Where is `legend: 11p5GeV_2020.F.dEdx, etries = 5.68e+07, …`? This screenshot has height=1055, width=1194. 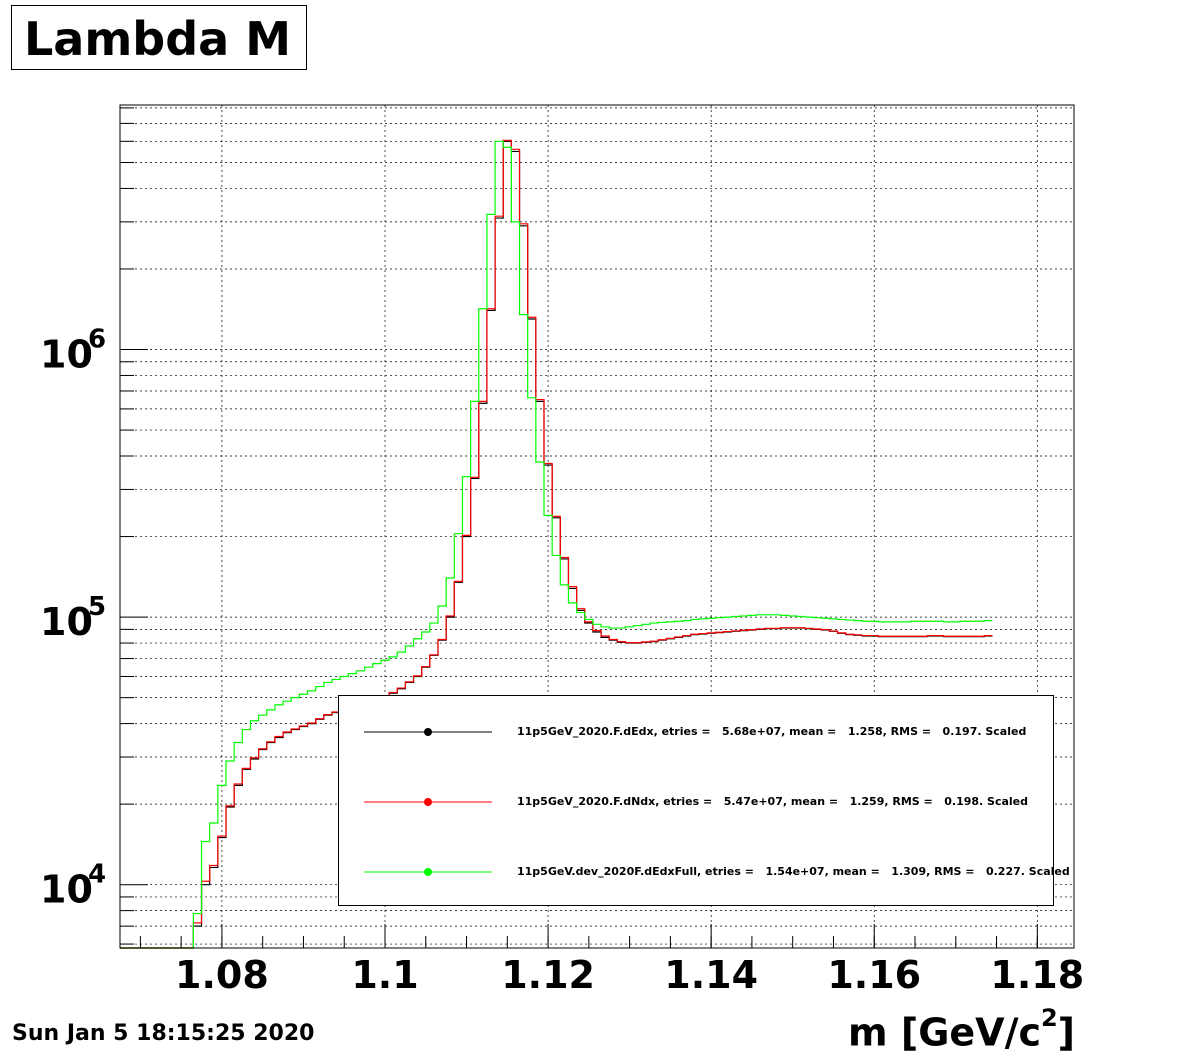
legend: 11p5GeV_2020.F.dEdx, etries = 5.68e+07, … is located at coordinates (704, 800).